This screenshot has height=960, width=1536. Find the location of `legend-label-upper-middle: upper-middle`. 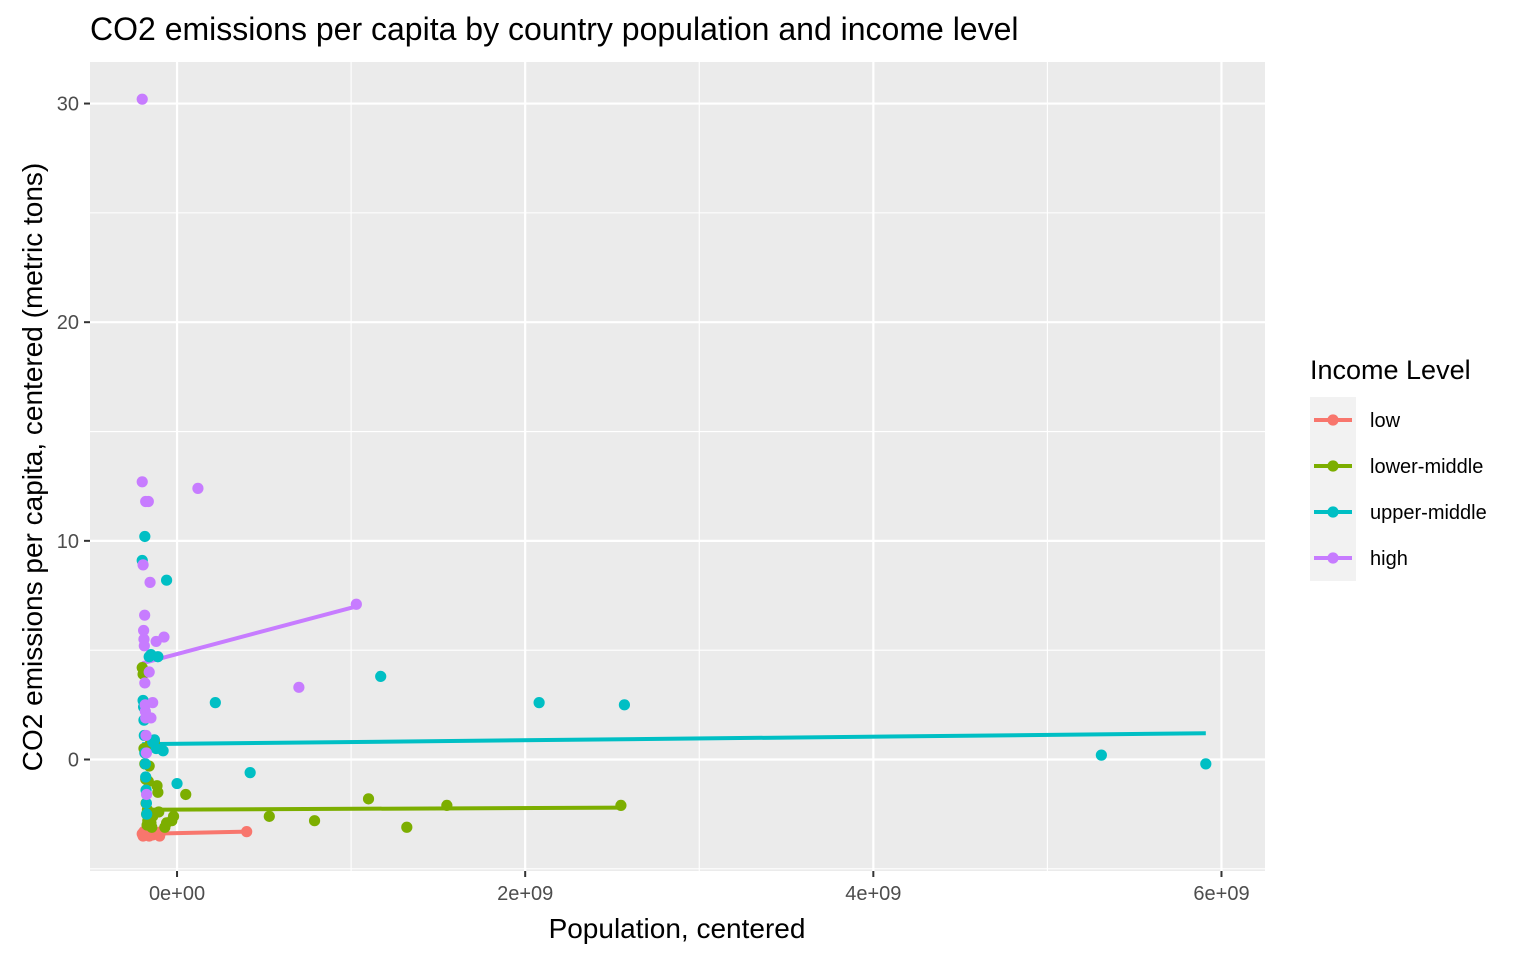

legend-label-upper-middle: upper-middle is located at coordinates (1428, 513).